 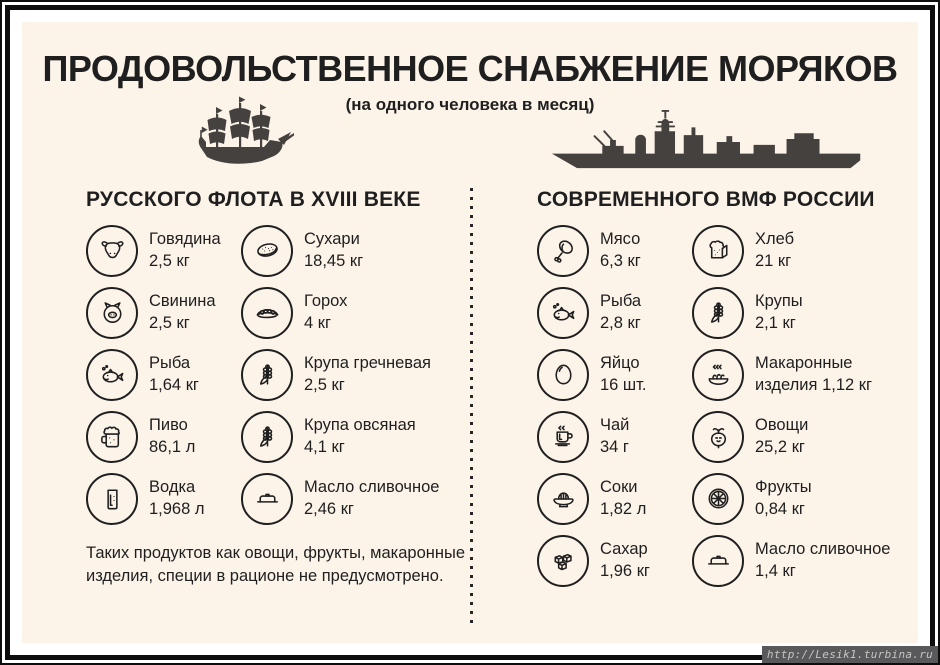 I want to click on item-value: 6,3 кг, so click(x=620, y=260).